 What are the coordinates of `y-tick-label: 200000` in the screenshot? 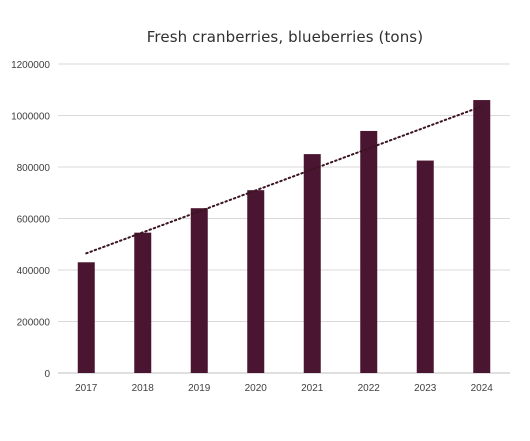 It's located at (34, 323).